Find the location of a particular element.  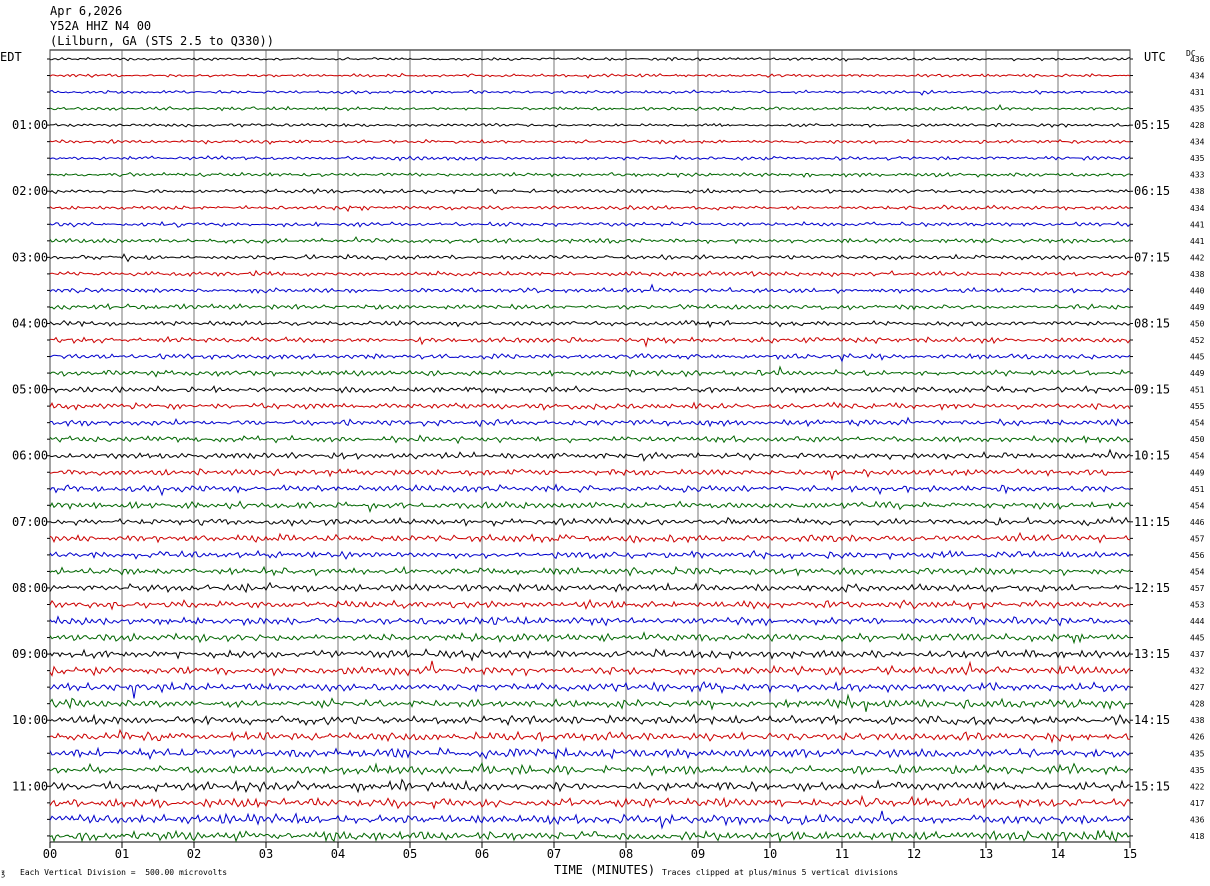

utc-hour-label: 15:15 is located at coordinates (1152, 786).